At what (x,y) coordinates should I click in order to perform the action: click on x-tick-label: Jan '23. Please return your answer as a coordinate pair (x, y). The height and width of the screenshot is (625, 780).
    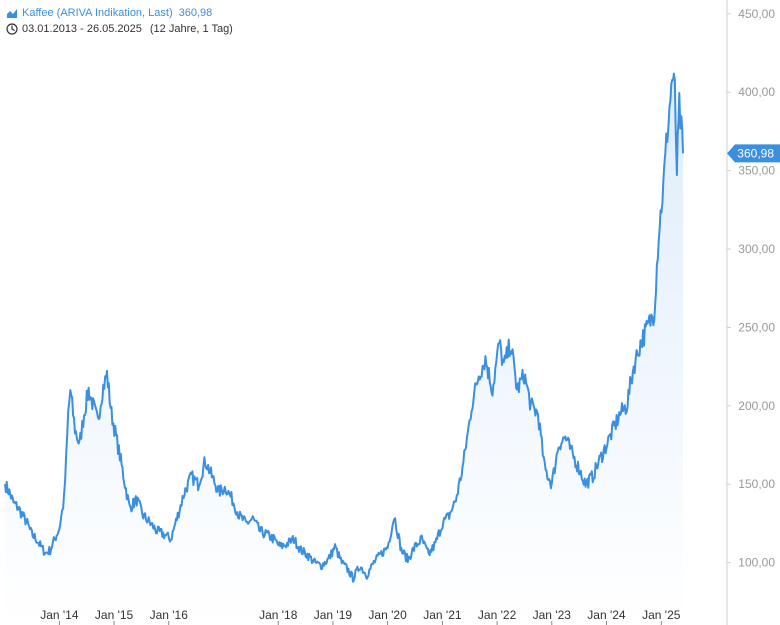
    Looking at the image, I should click on (552, 615).